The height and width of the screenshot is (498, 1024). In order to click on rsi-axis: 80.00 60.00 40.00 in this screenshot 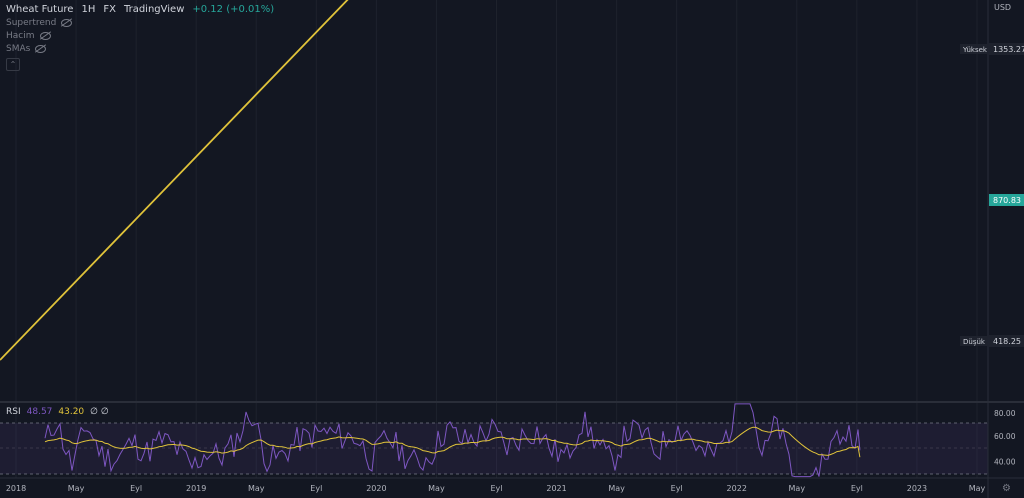, I will do `click(1005, 437)`.